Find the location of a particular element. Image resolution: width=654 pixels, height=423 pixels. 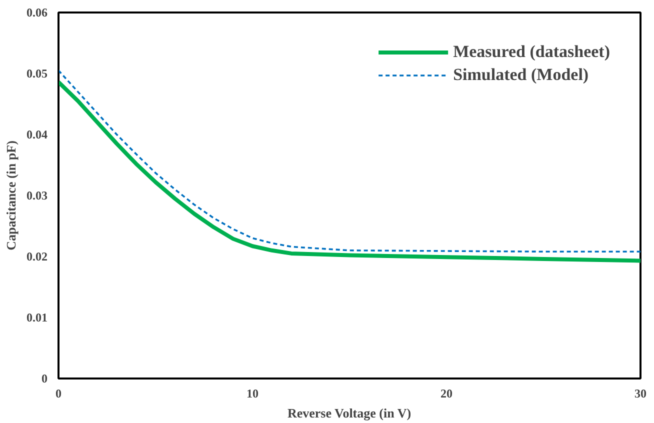

y-tick-label: 0 is located at coordinates (45, 379).